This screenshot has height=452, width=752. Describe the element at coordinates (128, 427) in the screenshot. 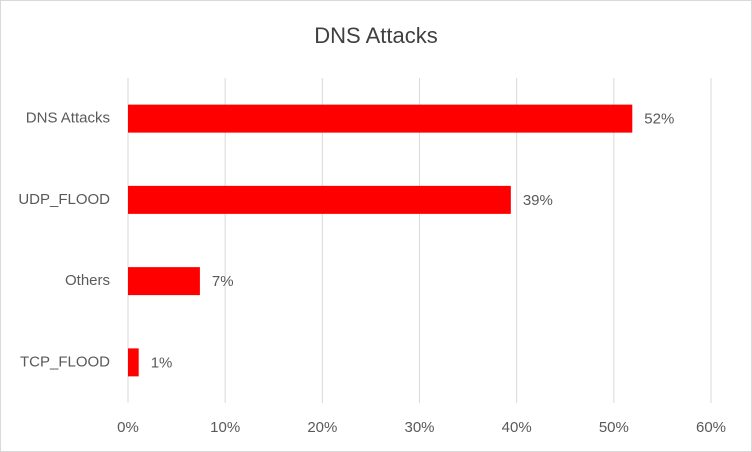

I see `x-tick-label: 0%` at that location.